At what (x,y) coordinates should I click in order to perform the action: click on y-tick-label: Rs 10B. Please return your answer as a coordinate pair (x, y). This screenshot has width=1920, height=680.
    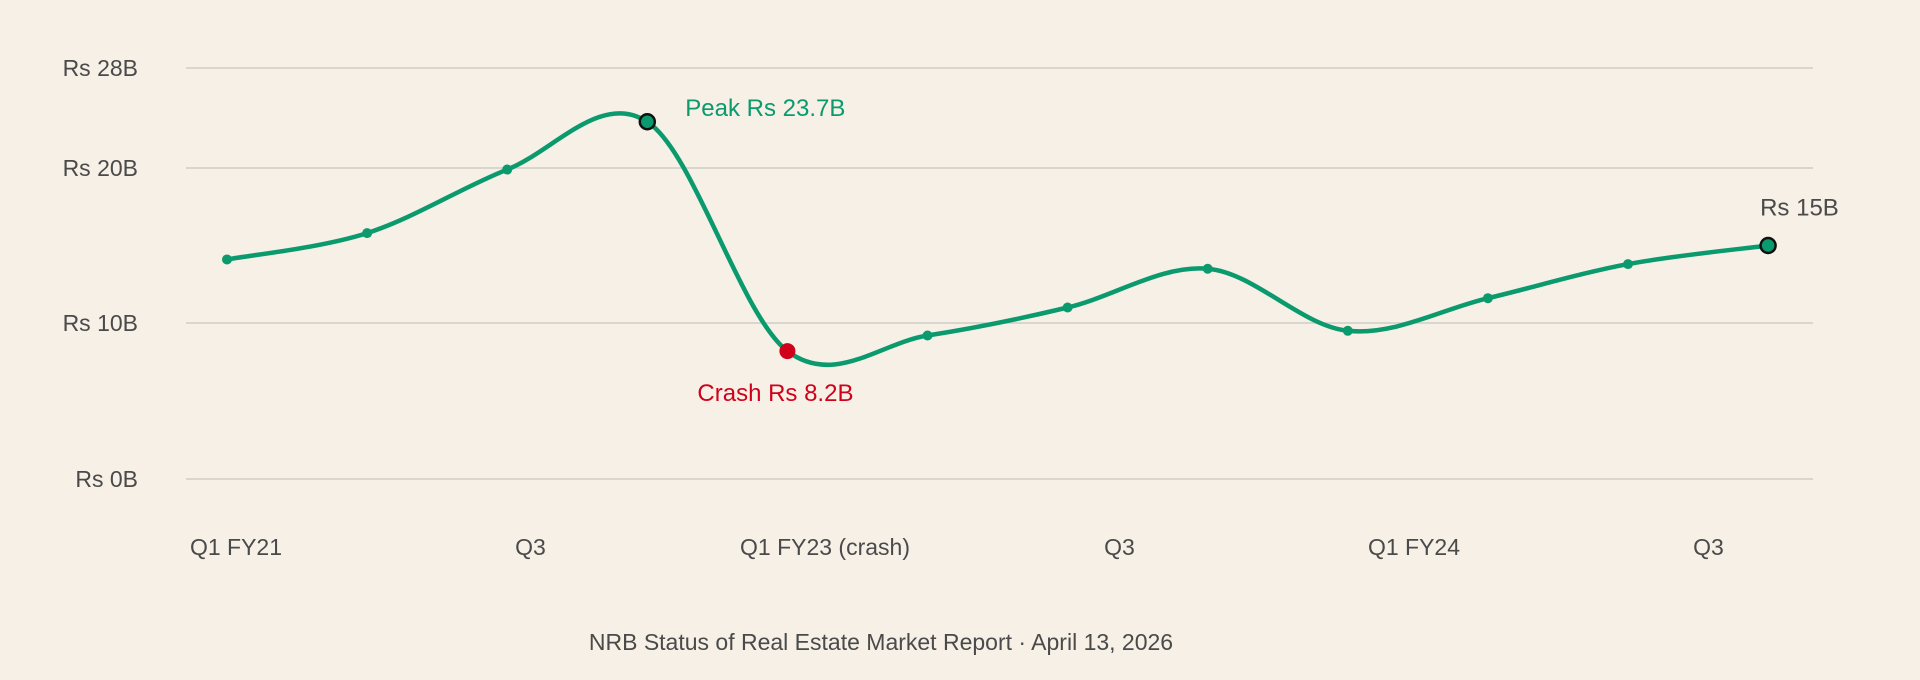
    Looking at the image, I should click on (100, 323).